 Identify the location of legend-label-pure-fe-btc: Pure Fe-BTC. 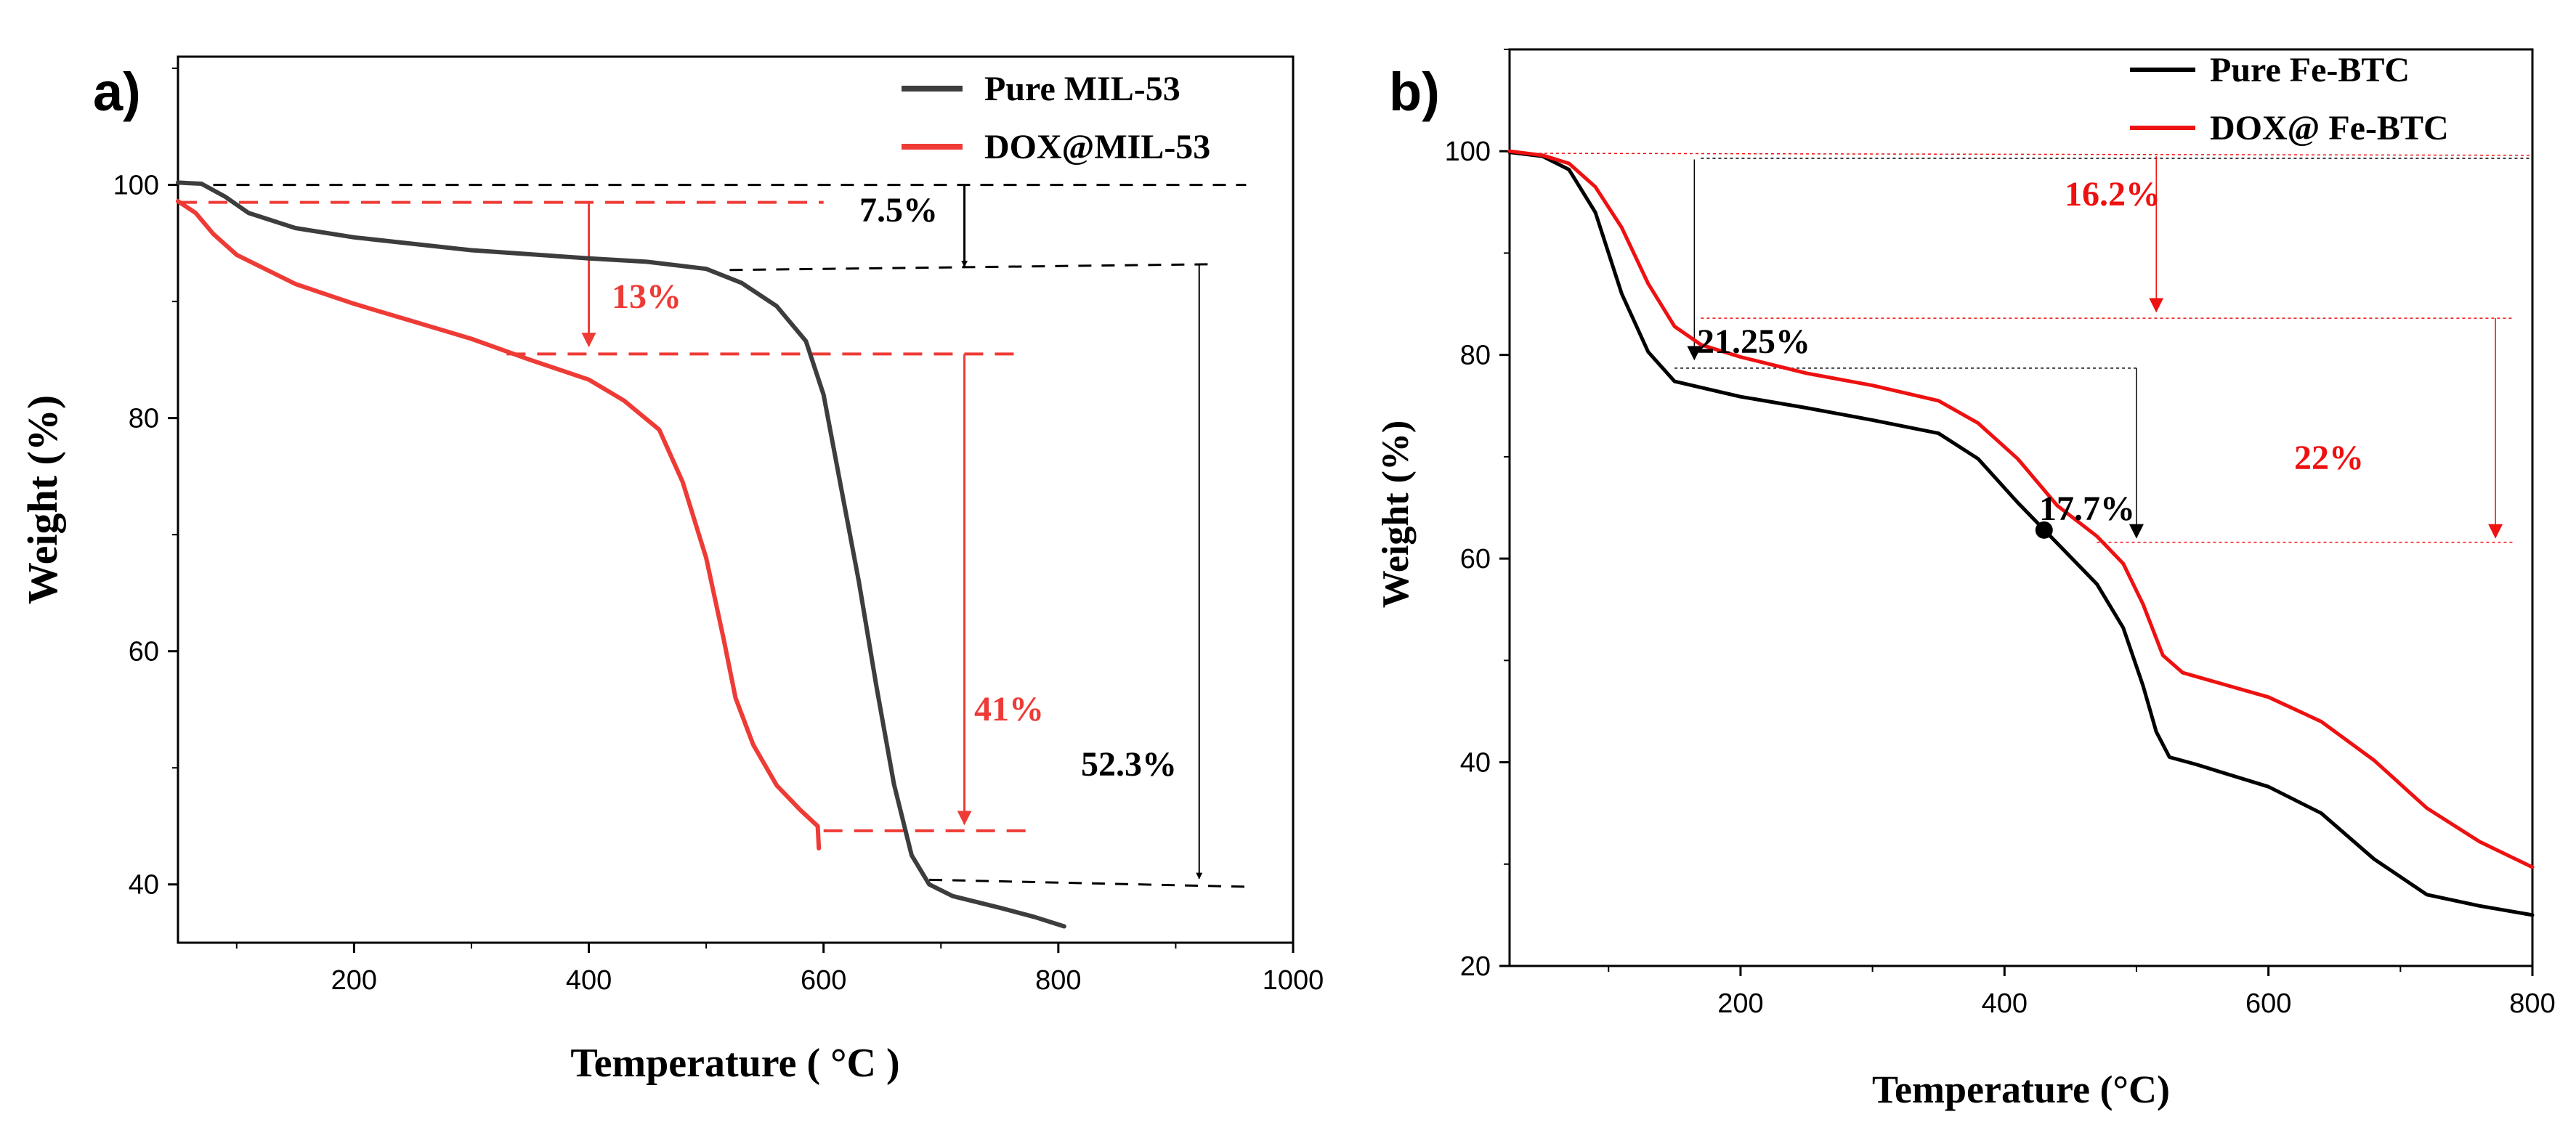
(2310, 70).